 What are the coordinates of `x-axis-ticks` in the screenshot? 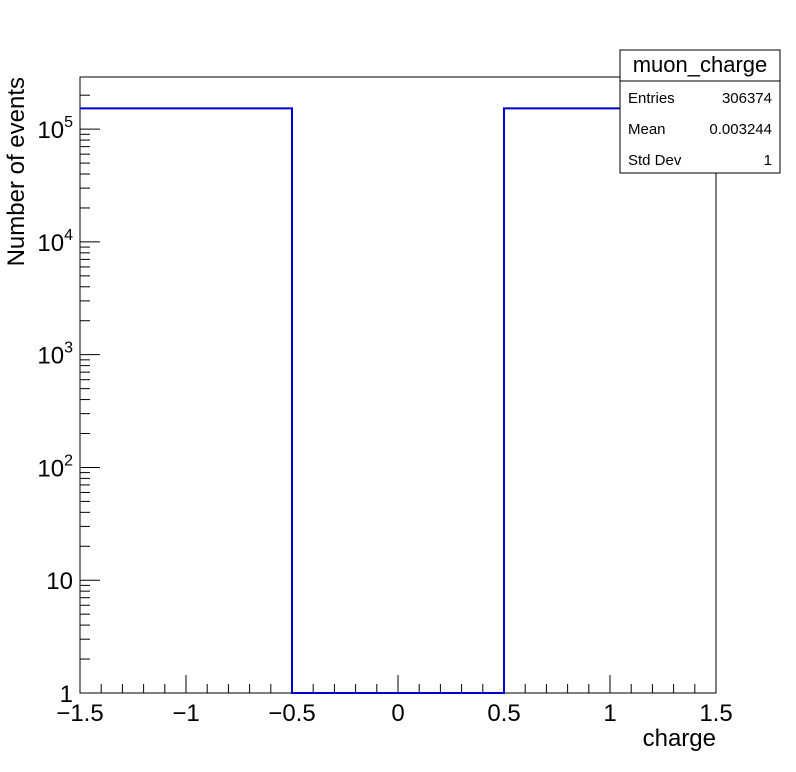 It's located at (398, 684).